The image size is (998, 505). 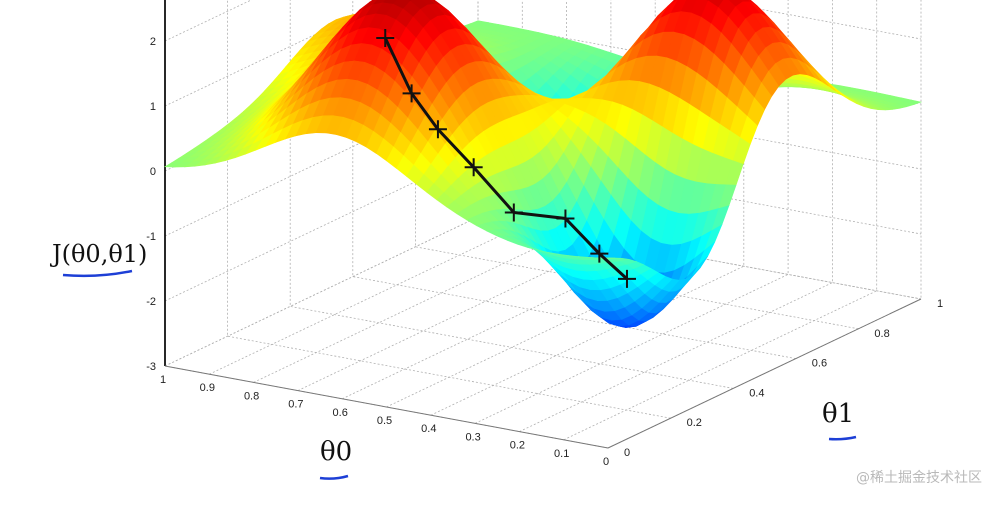 What do you see at coordinates (472, 437) in the screenshot?
I see `x-tick-label: 0.3` at bounding box center [472, 437].